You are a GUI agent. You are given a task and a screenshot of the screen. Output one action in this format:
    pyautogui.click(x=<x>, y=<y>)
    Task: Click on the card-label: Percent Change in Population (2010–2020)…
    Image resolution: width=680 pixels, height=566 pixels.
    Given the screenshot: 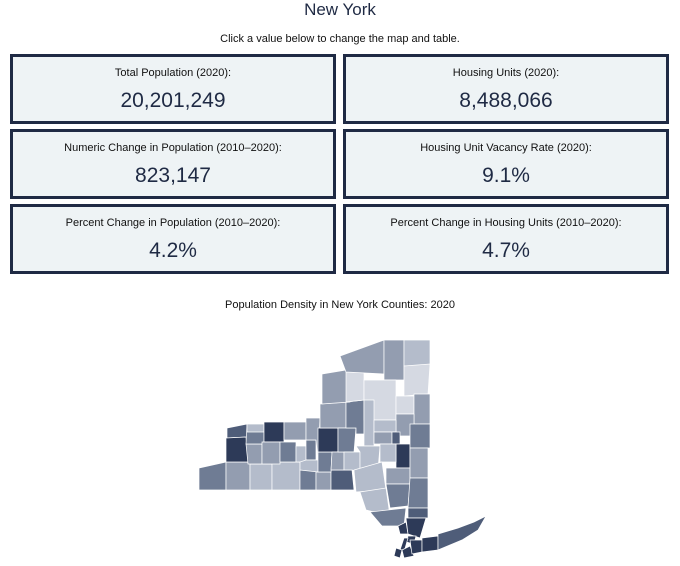 What is the action you would take?
    pyautogui.click(x=173, y=223)
    